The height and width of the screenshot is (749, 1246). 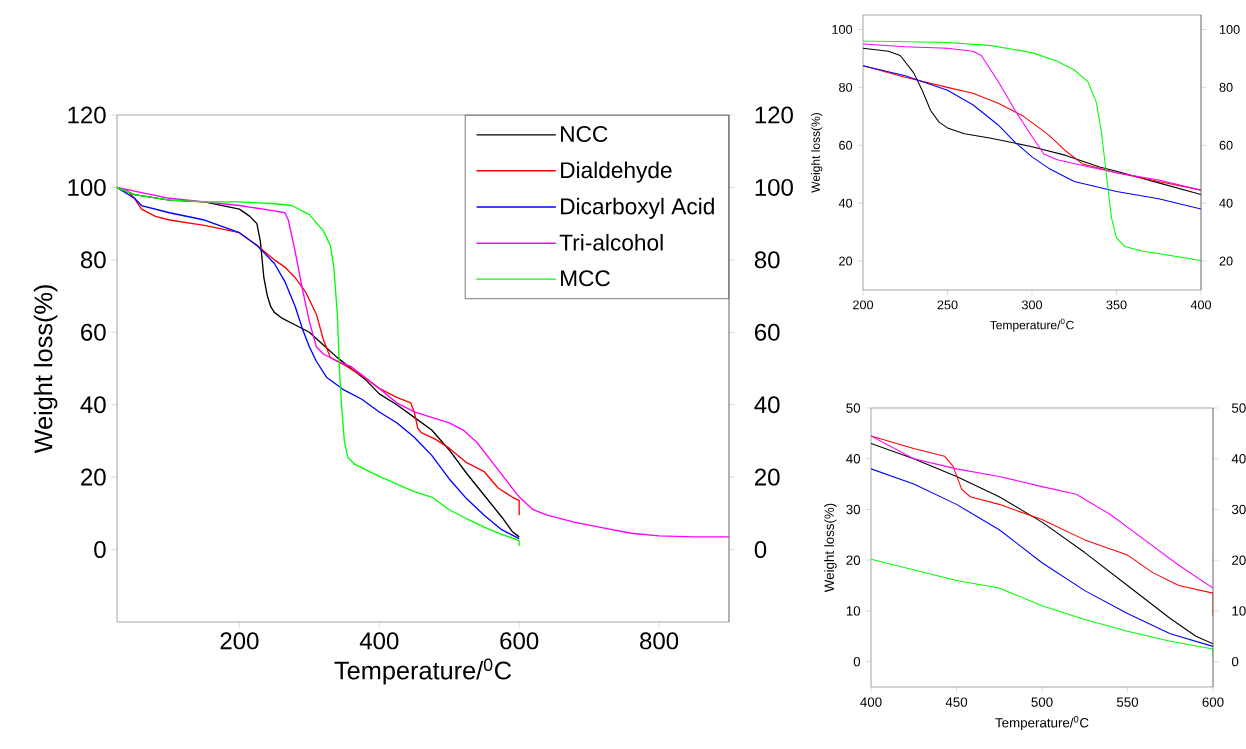 What do you see at coordinates (616, 172) in the screenshot?
I see `legend-label: Dialdehyde` at bounding box center [616, 172].